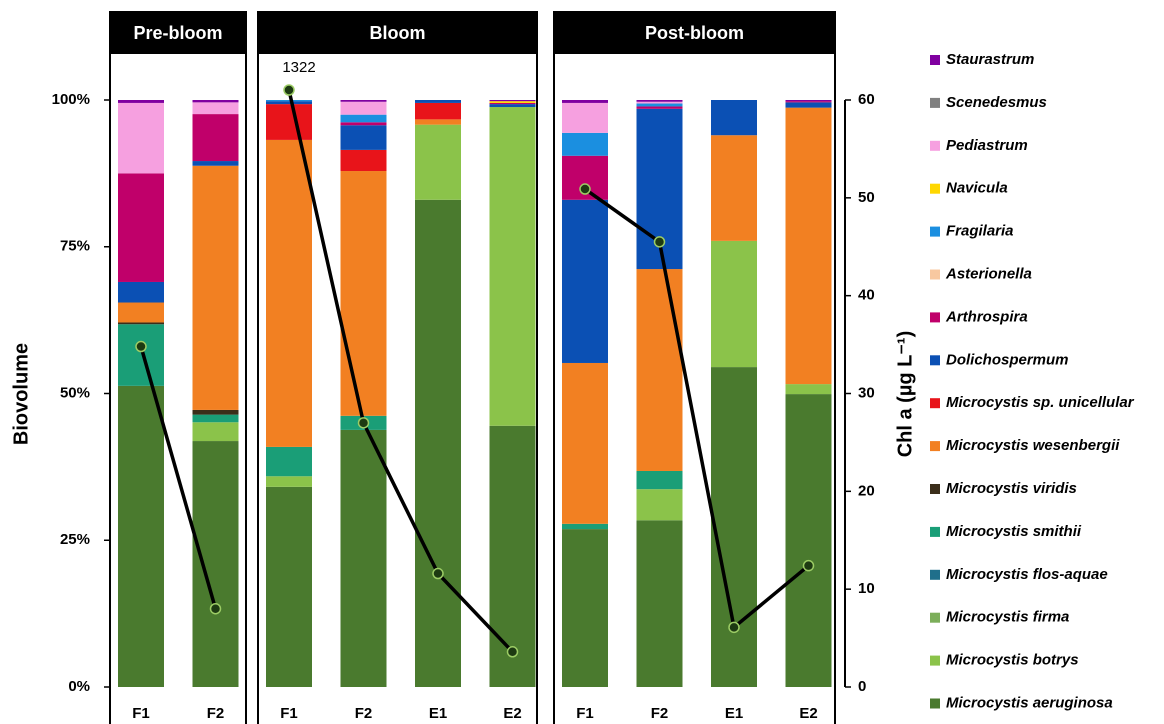  I want to click on legend-label: Pediastrum, so click(987, 145).